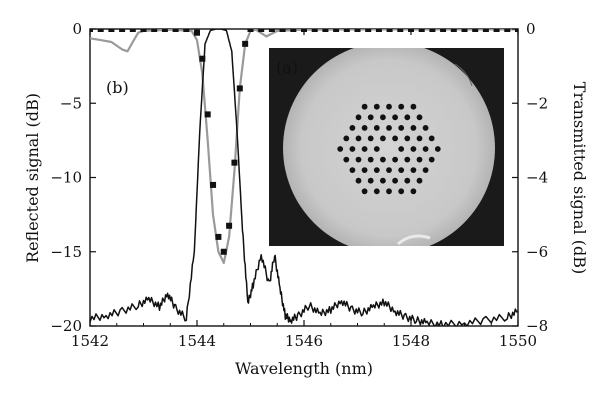 The image size is (600, 402). What do you see at coordinates (71, 103) in the screenshot?
I see `y-left-tick-label: −5` at bounding box center [71, 103].